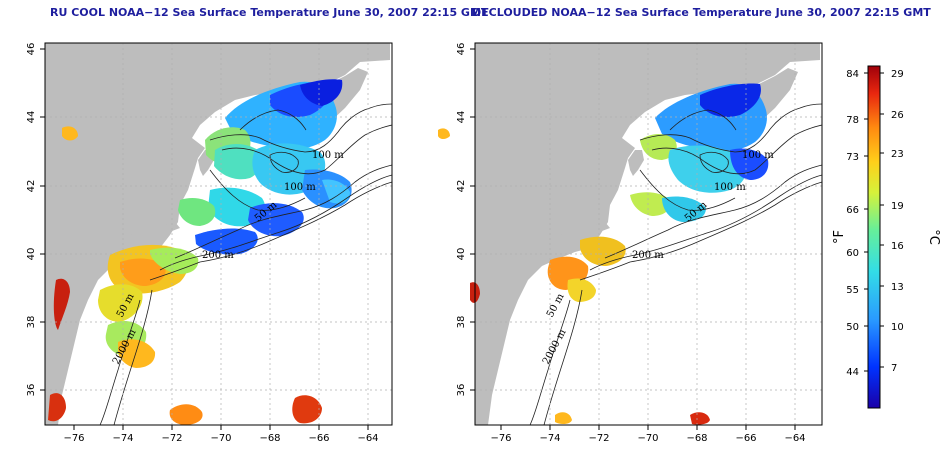 This screenshot has width=950, height=475. What do you see at coordinates (122, 438) in the screenshot?
I see `left-x-tick: −74` at bounding box center [122, 438].